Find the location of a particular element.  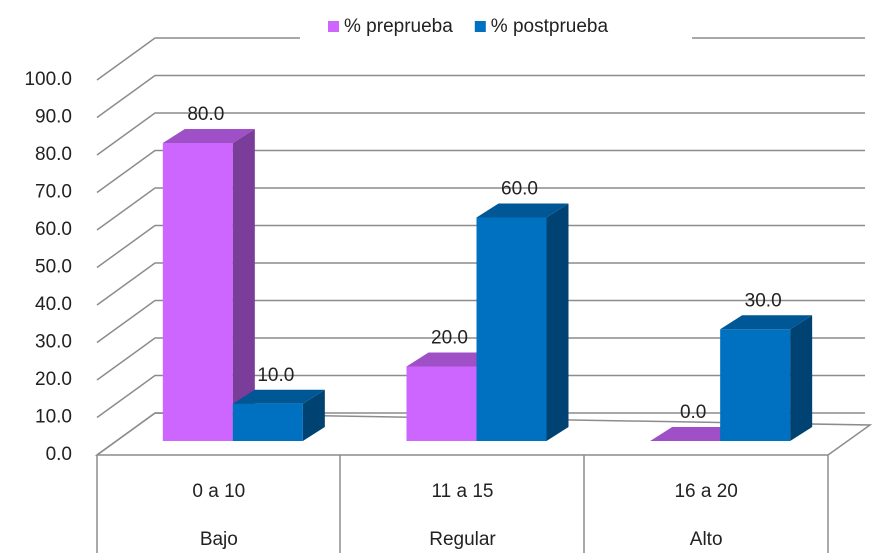

value-label: 80.0 is located at coordinates (205, 114).